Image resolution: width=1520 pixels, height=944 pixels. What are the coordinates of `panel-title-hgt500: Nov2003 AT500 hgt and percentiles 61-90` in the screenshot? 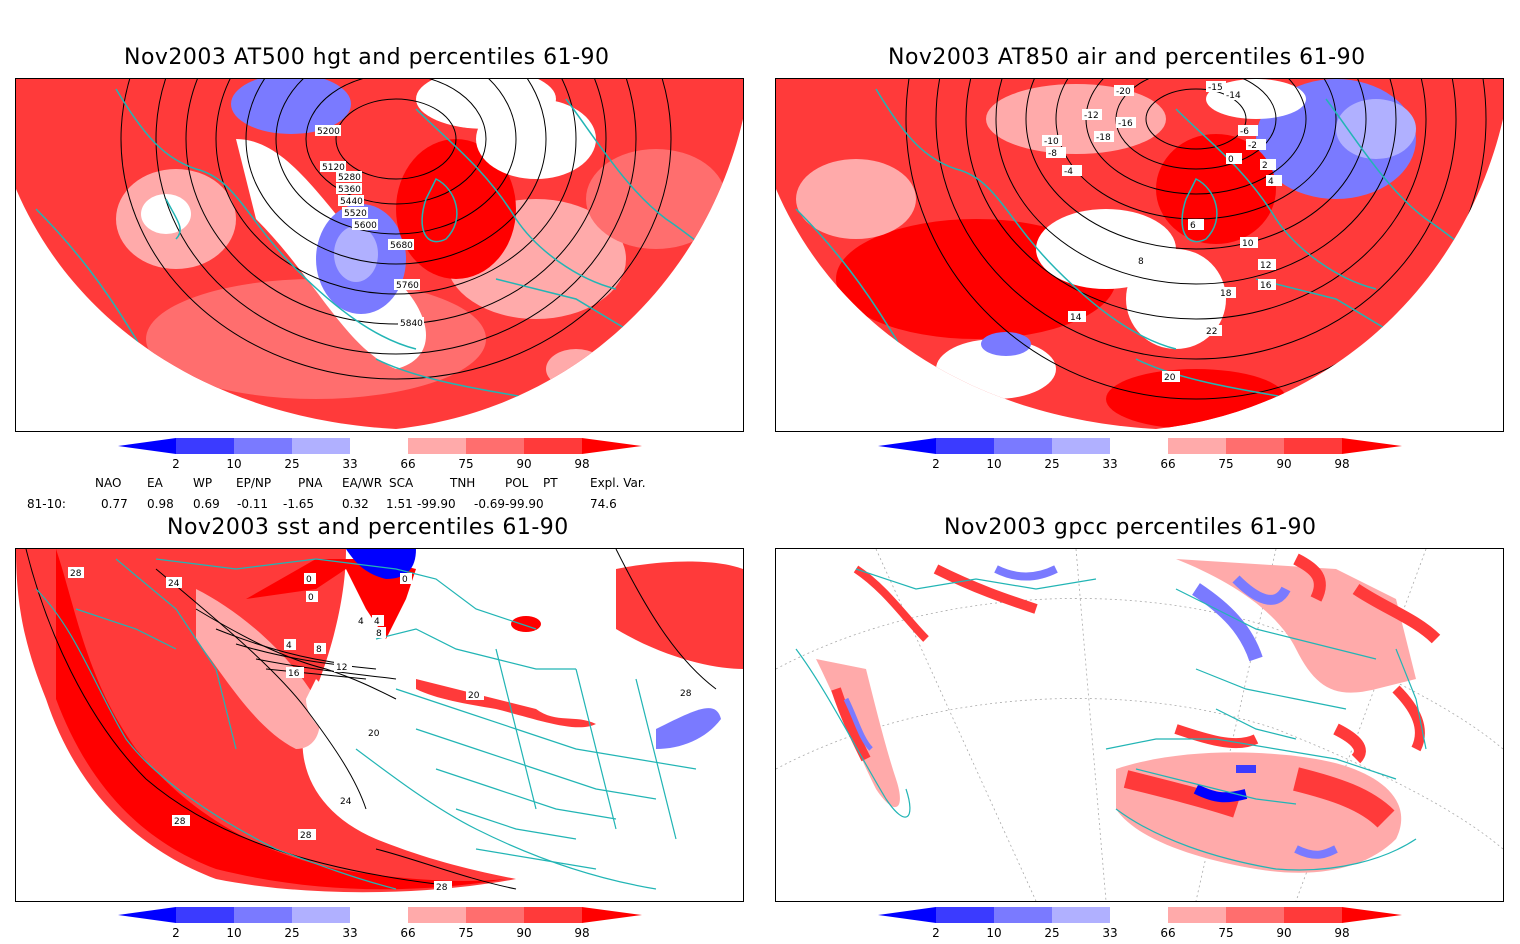 It's located at (367, 57).